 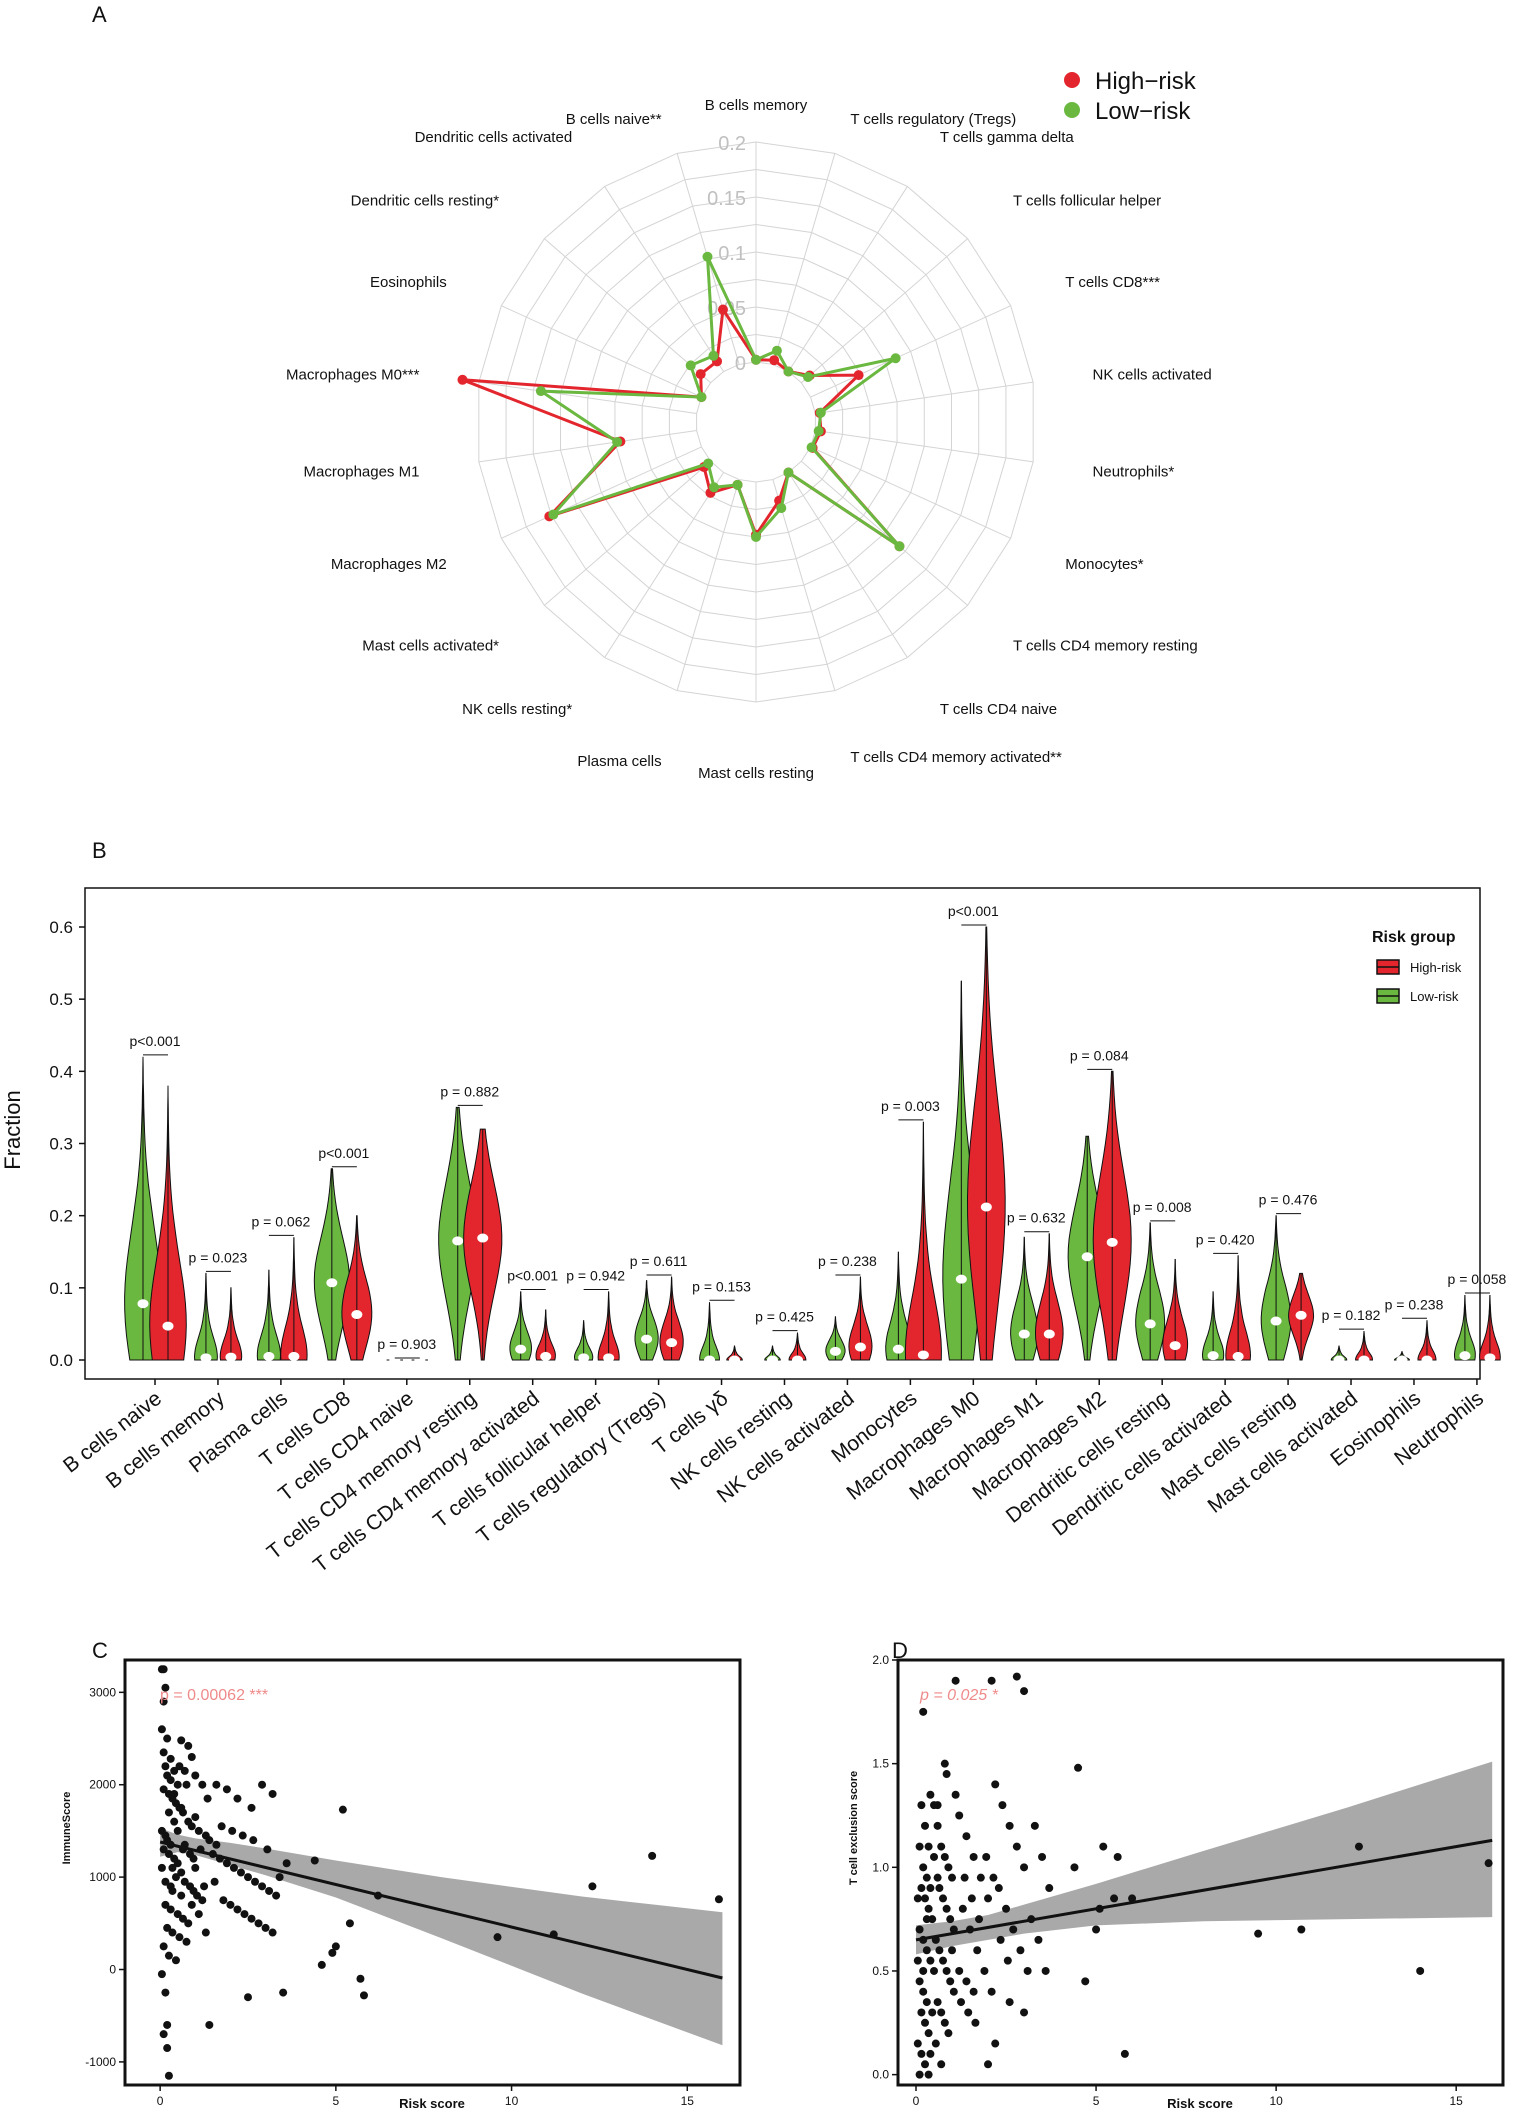 I want to click on low-mast-cells-resting-median, so click(x=1276, y=1321).